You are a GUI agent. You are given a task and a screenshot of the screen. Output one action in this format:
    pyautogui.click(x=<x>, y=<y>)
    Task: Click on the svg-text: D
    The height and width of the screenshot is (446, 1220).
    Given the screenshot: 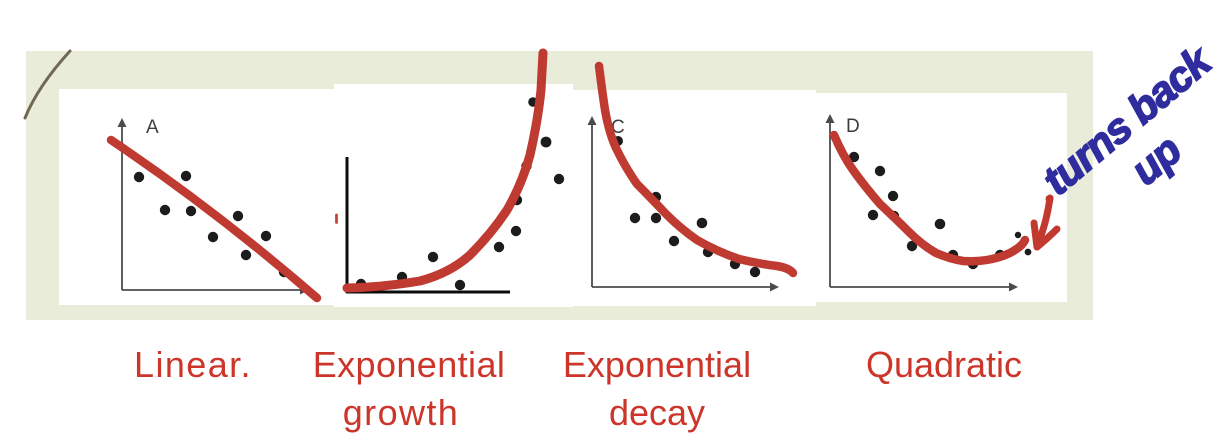 What is the action you would take?
    pyautogui.click(x=853, y=126)
    